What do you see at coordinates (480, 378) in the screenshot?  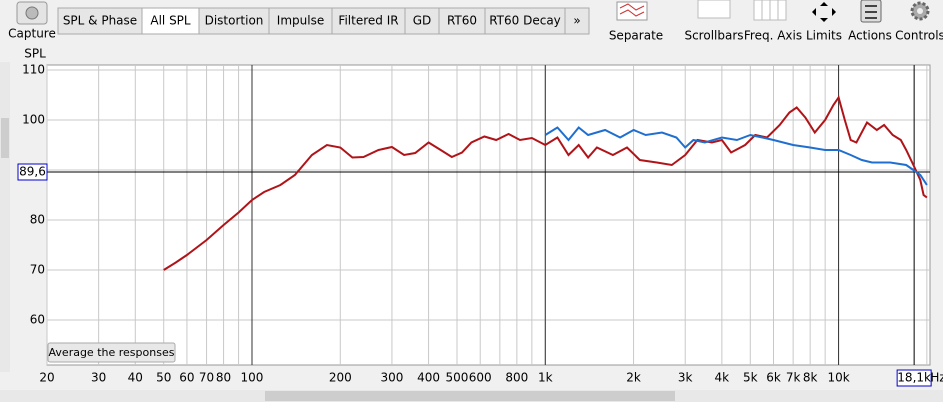 I see `x-tick-label: 600` at bounding box center [480, 378].